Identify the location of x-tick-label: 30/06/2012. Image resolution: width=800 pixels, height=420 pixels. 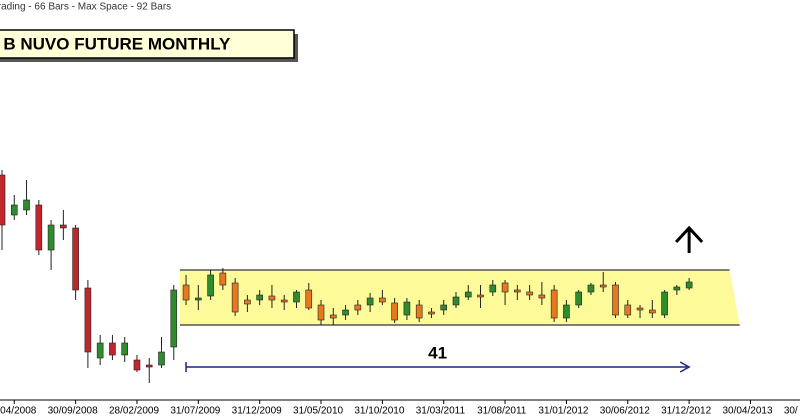
(625, 411).